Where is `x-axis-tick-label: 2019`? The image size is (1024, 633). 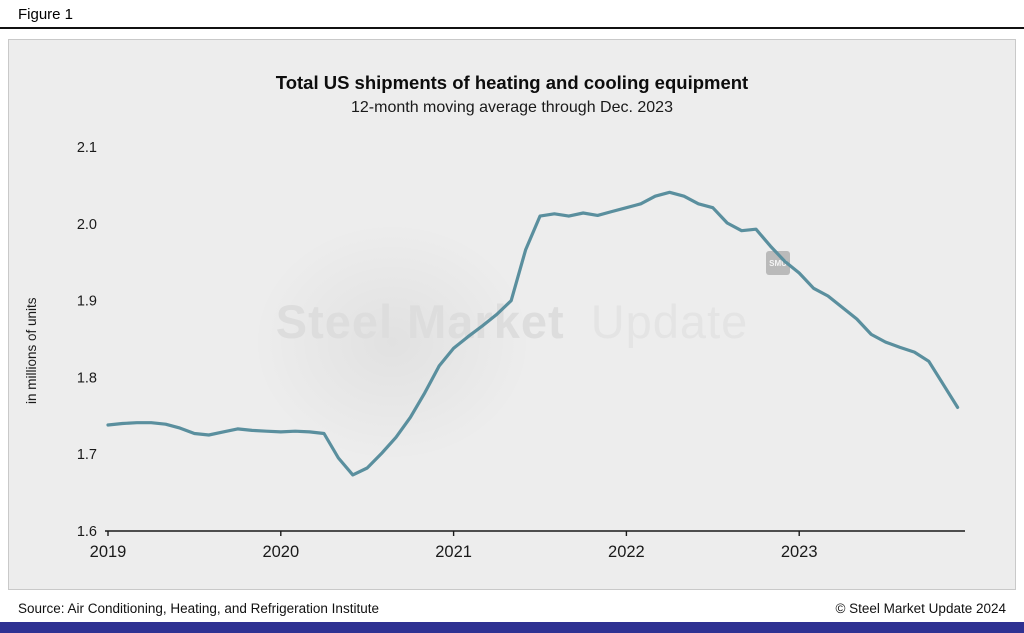
x-axis-tick-label: 2019 is located at coordinates (108, 552).